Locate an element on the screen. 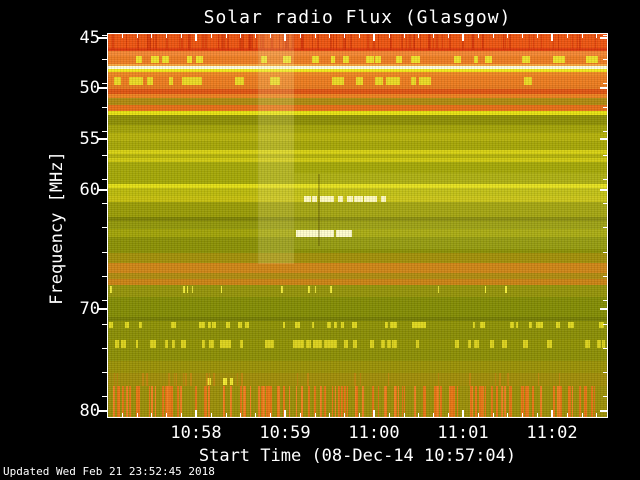 The height and width of the screenshot is (480, 640). x-major-tick is located at coordinates (552, 37).